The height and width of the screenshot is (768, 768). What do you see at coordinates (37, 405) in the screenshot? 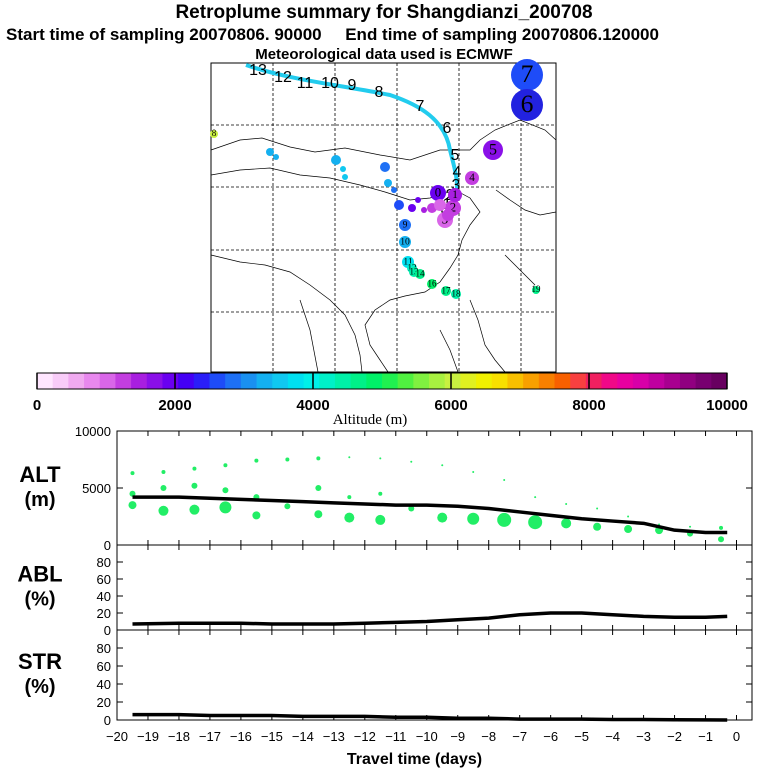
I see `colorbar-tick-label: 0` at bounding box center [37, 405].